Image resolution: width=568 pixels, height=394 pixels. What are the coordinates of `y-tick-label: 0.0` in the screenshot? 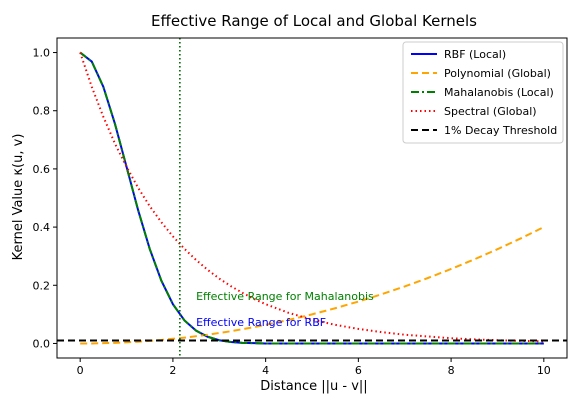 It's located at (42, 343).